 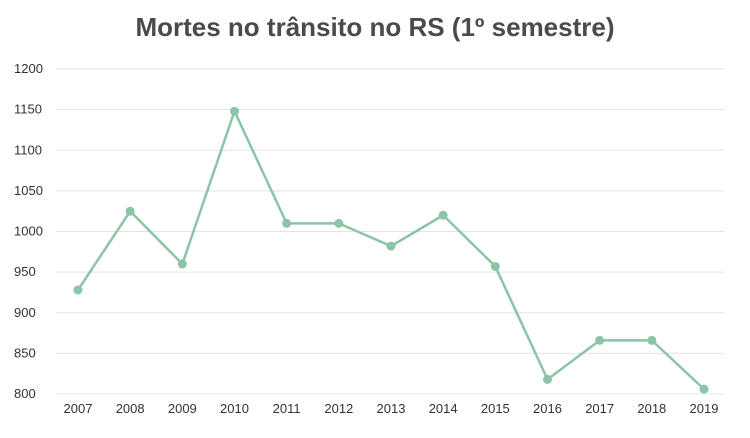 What do you see at coordinates (28, 109) in the screenshot?
I see `y-tick-label: 1150` at bounding box center [28, 109].